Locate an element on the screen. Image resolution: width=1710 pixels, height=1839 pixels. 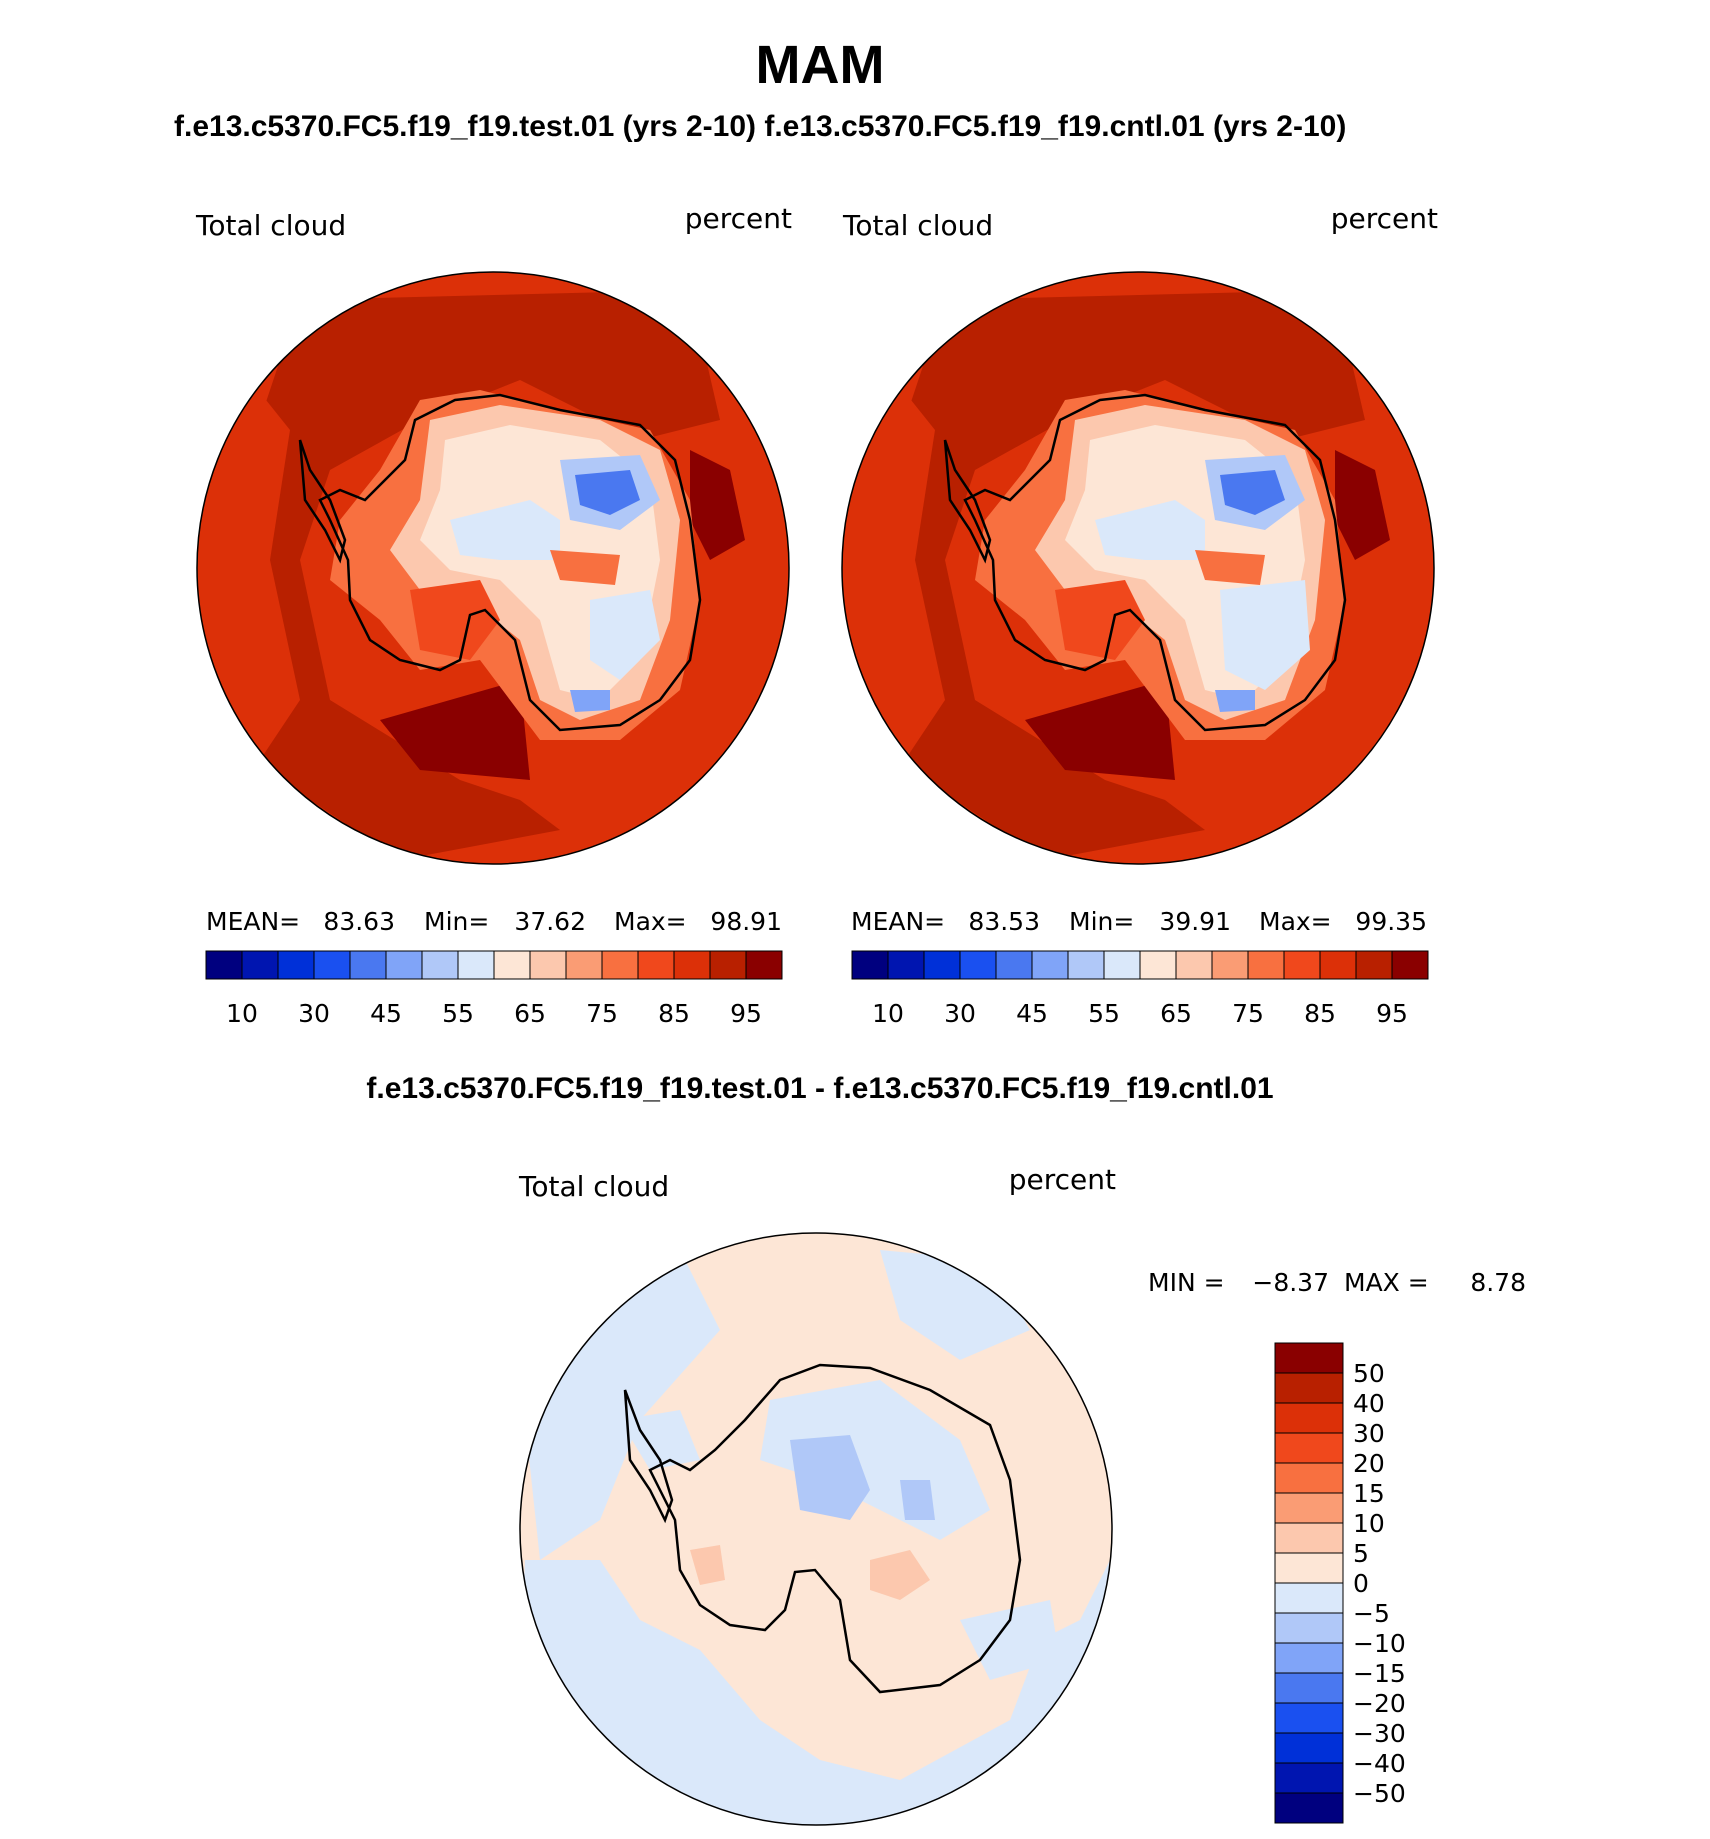
difference-colorbar-tick-label: −50 is located at coordinates (1379, 1793).